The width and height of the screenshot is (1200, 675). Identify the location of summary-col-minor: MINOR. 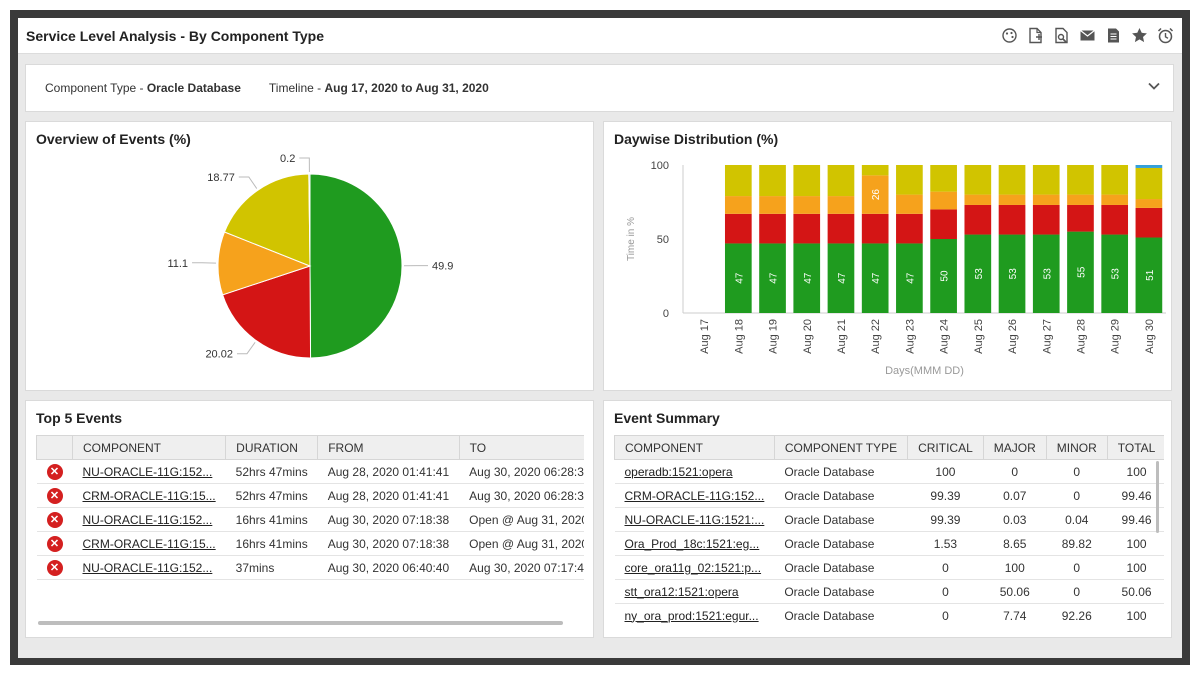
(1076, 447).